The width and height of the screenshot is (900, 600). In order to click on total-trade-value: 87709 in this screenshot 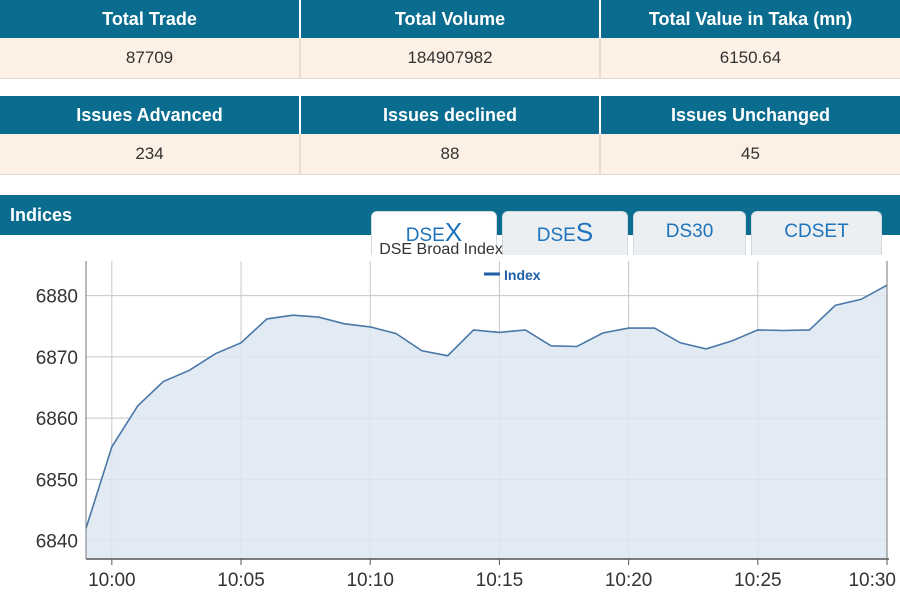, I will do `click(150, 58)`.